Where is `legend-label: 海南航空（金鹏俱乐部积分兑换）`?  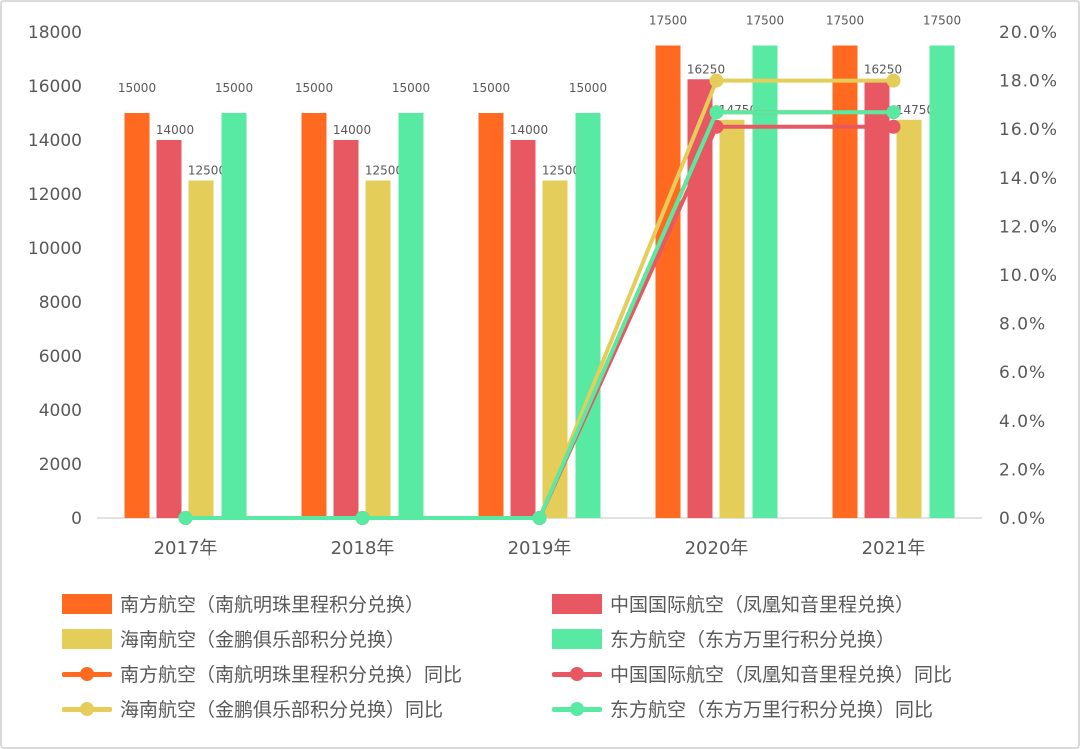
legend-label: 海南航空（金鹏俱乐部积分兑换） is located at coordinates (263, 640).